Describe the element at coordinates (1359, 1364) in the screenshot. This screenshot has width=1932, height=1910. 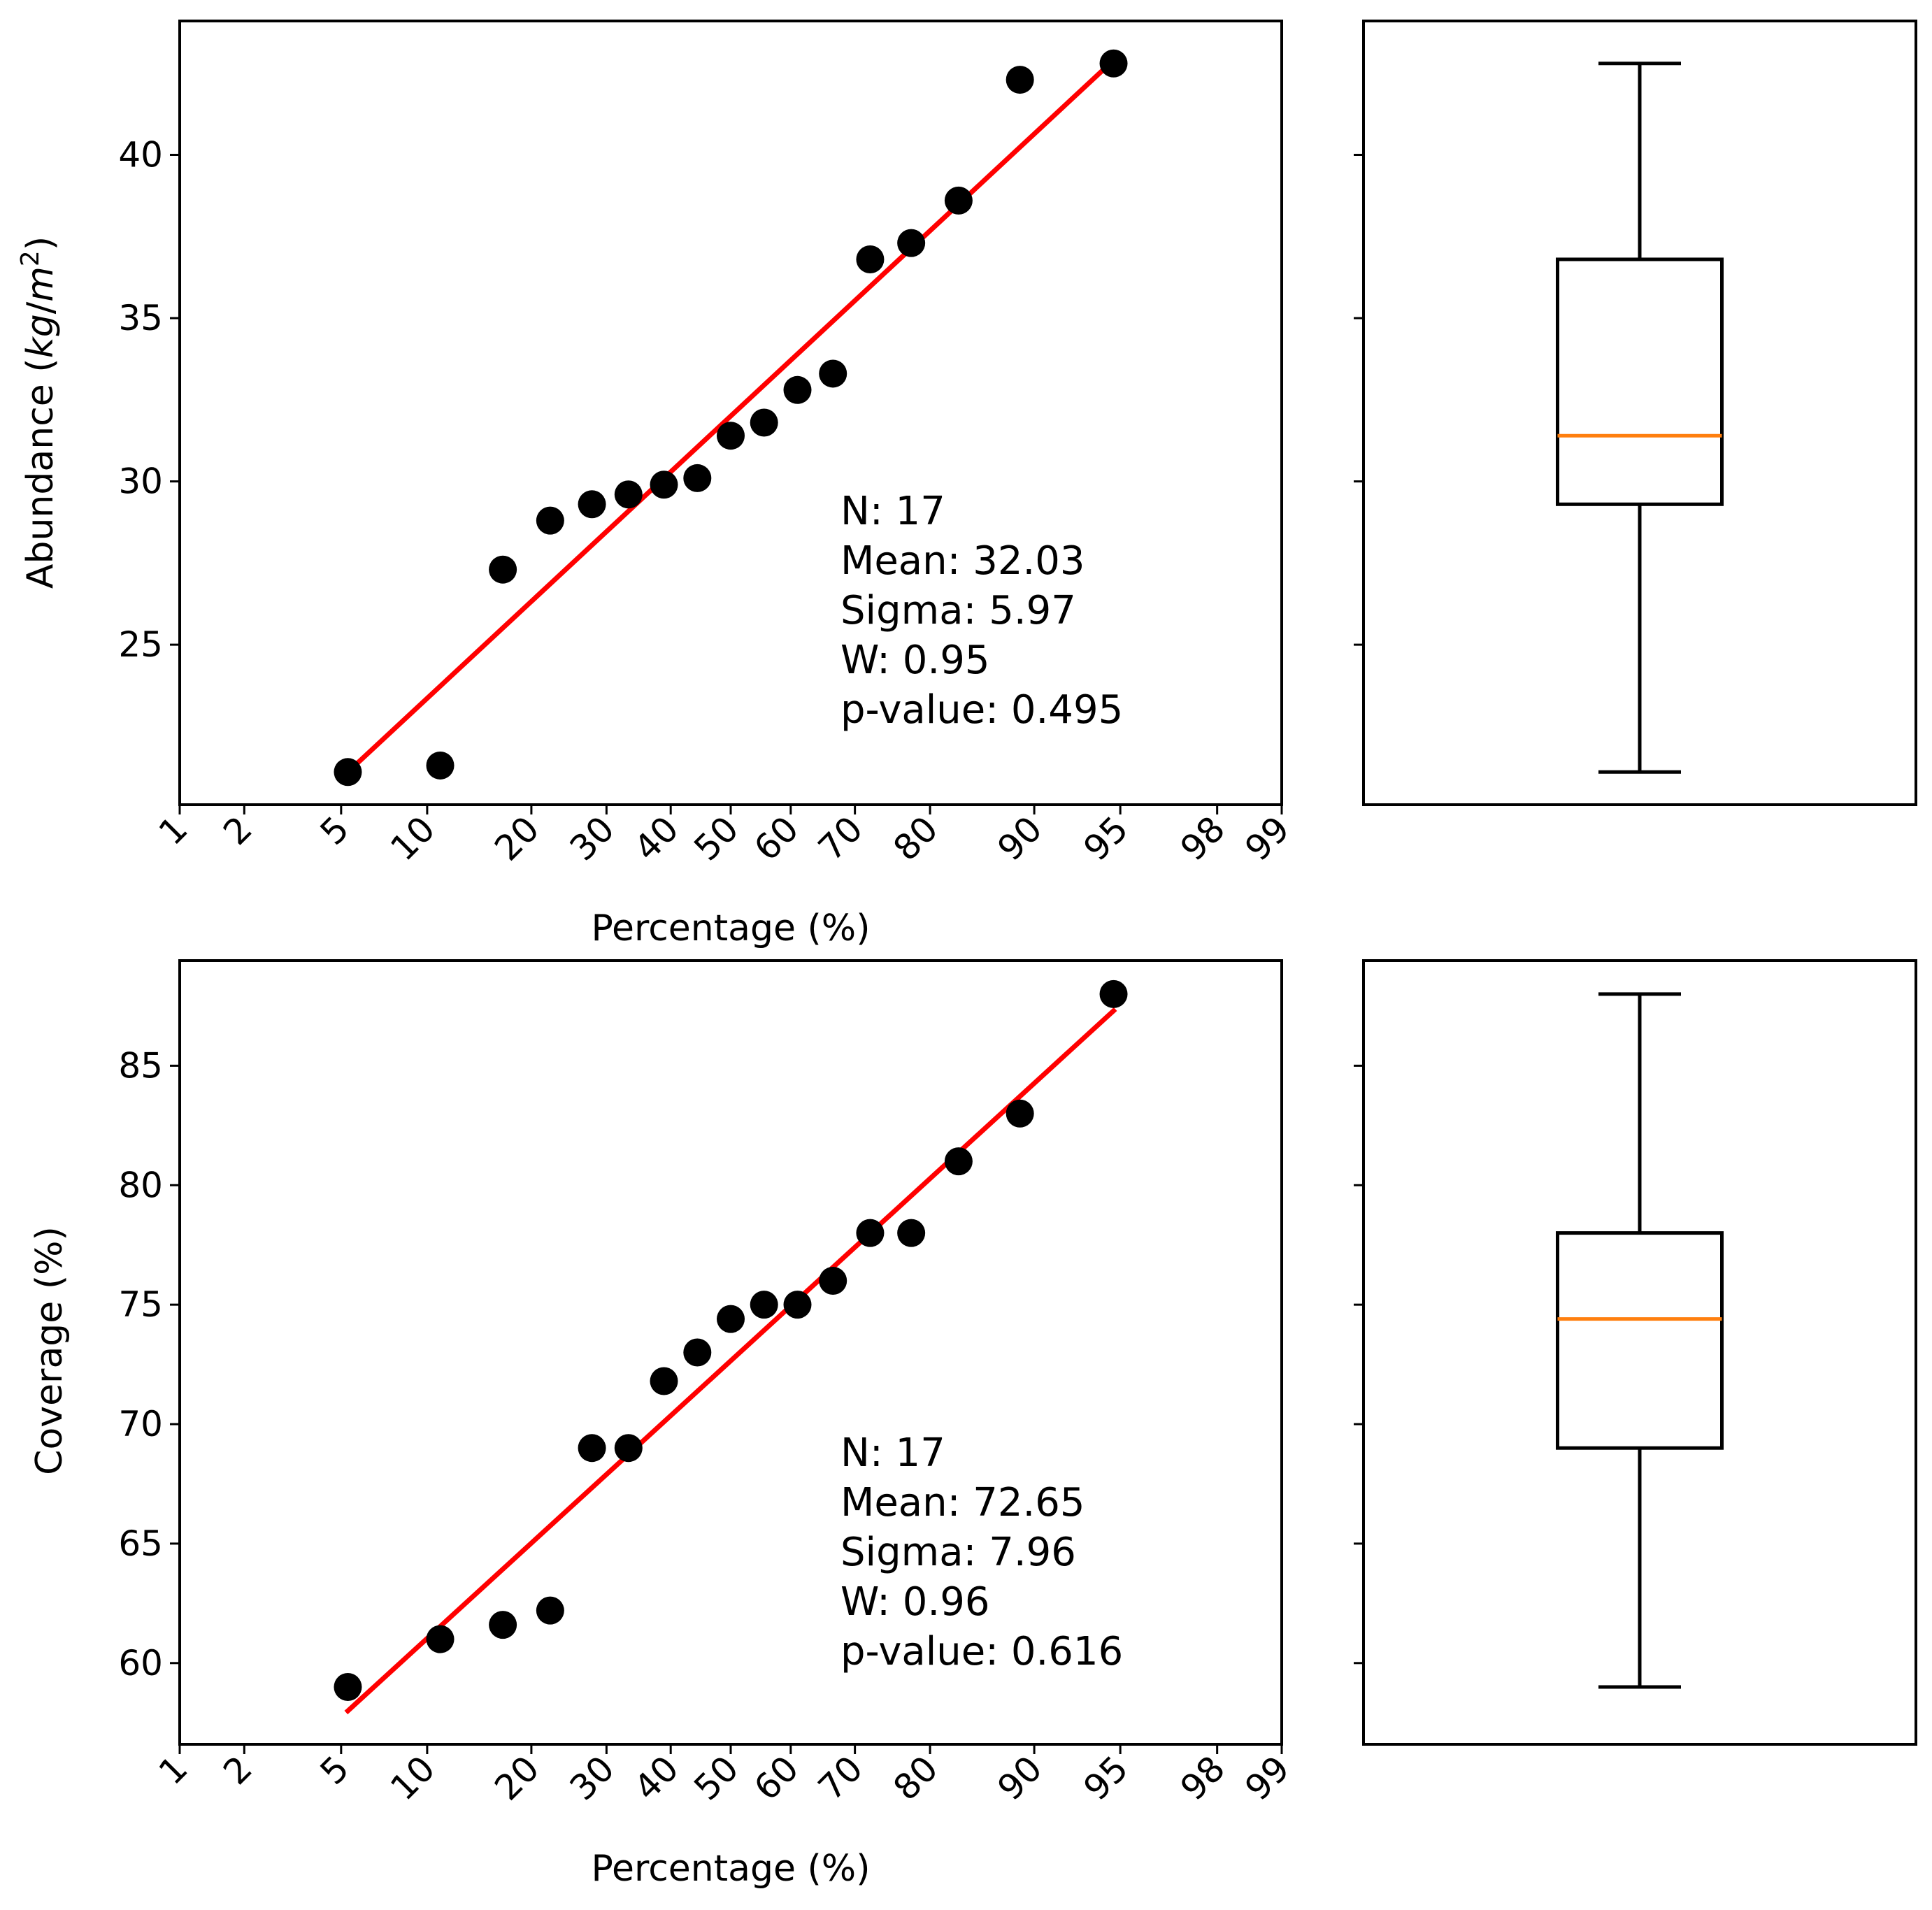
I see `coverage-box-y-ticks` at that location.